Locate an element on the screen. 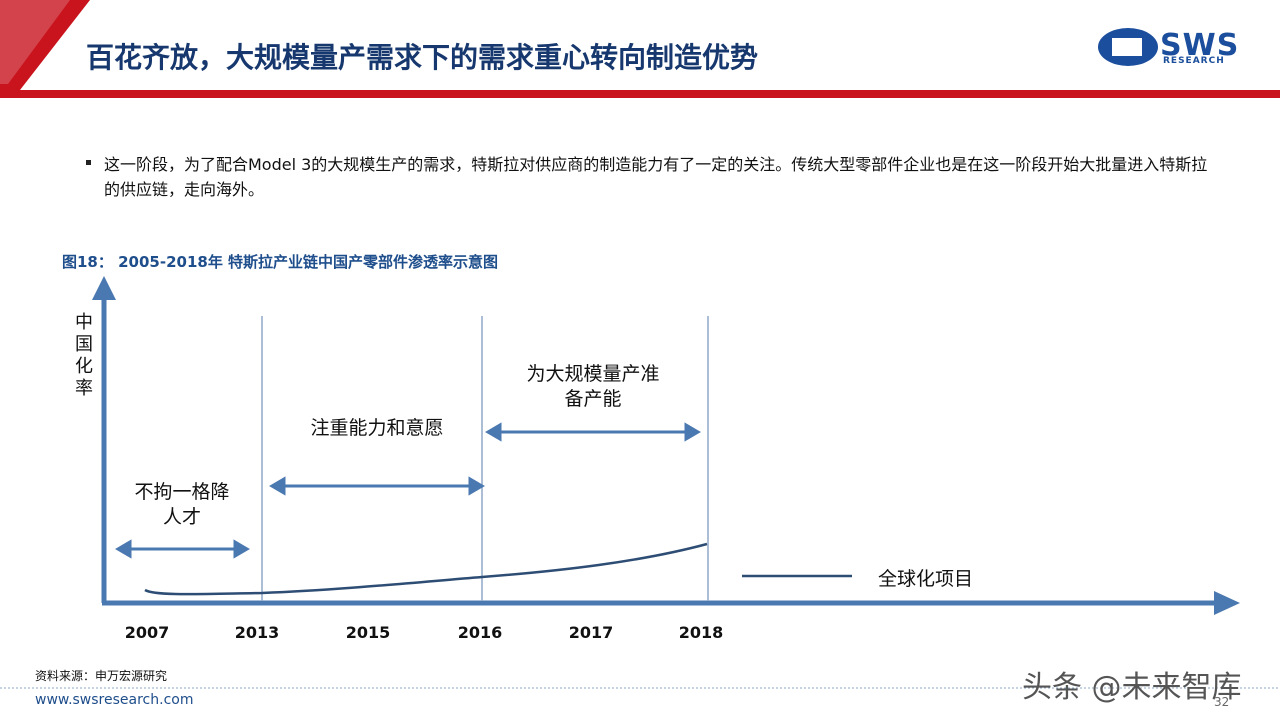  slide-title: 百花齐放，大规模量产需求下的需求重心转向制造优势 is located at coordinates (422, 57).